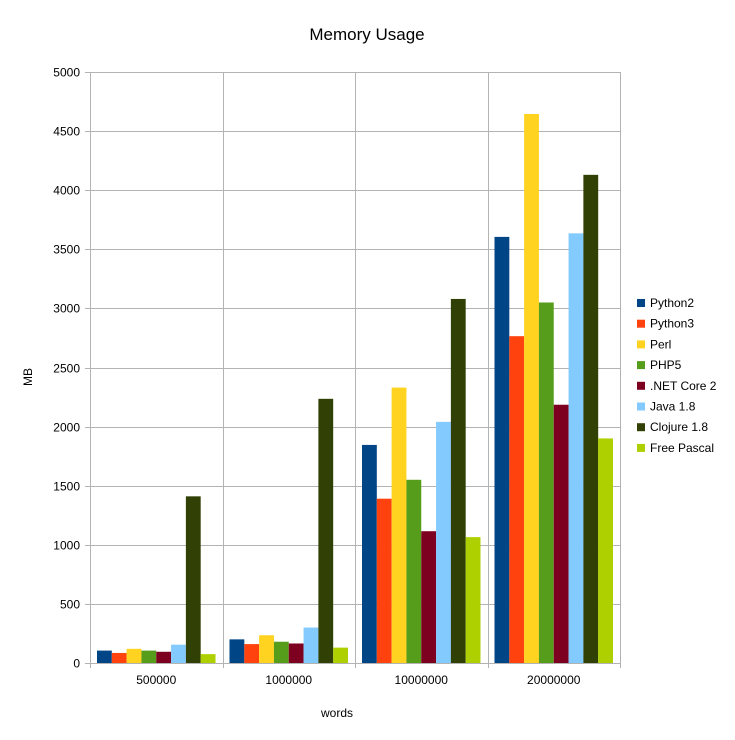 The image size is (735, 740). I want to click on legend-label-4: .NET Core 2, so click(683, 386).